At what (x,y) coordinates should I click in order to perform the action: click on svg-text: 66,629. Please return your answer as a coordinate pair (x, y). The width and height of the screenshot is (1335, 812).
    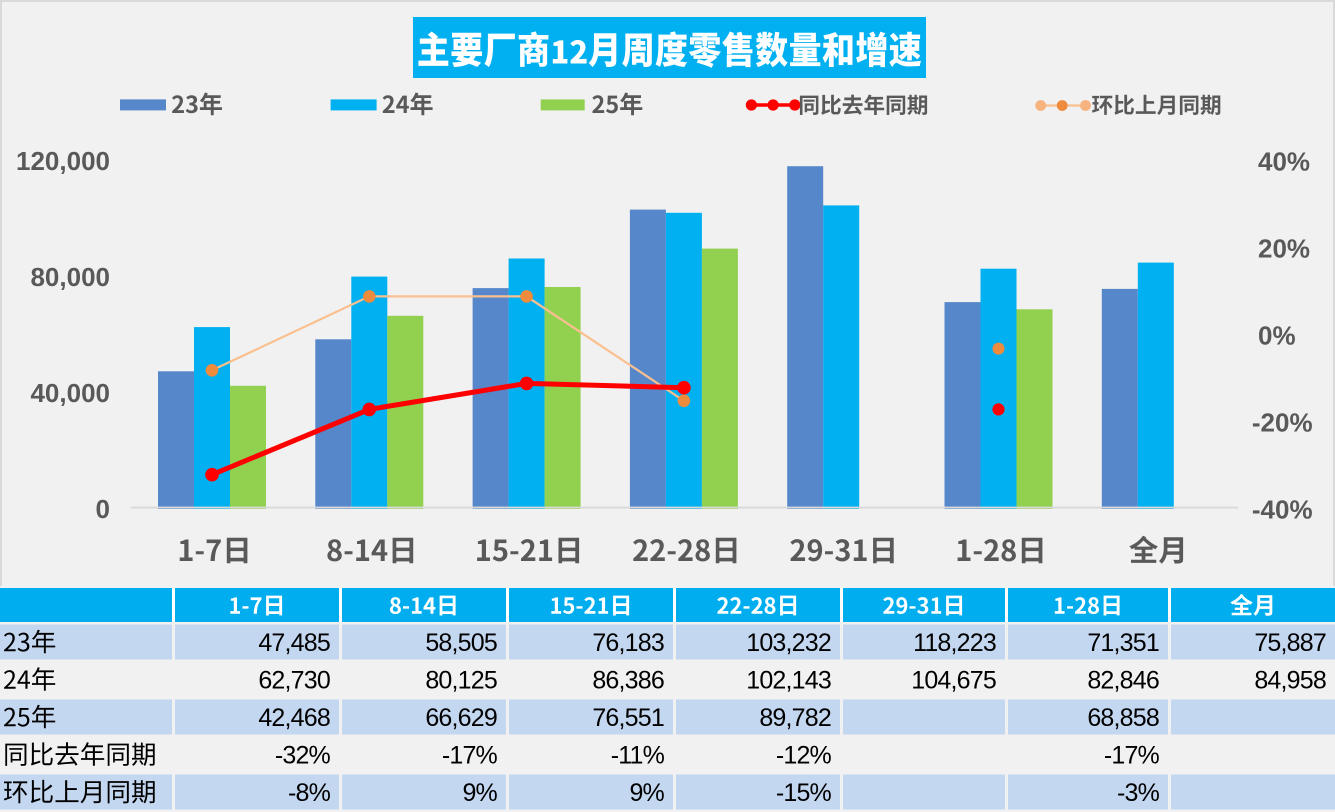
    Looking at the image, I should click on (461, 718).